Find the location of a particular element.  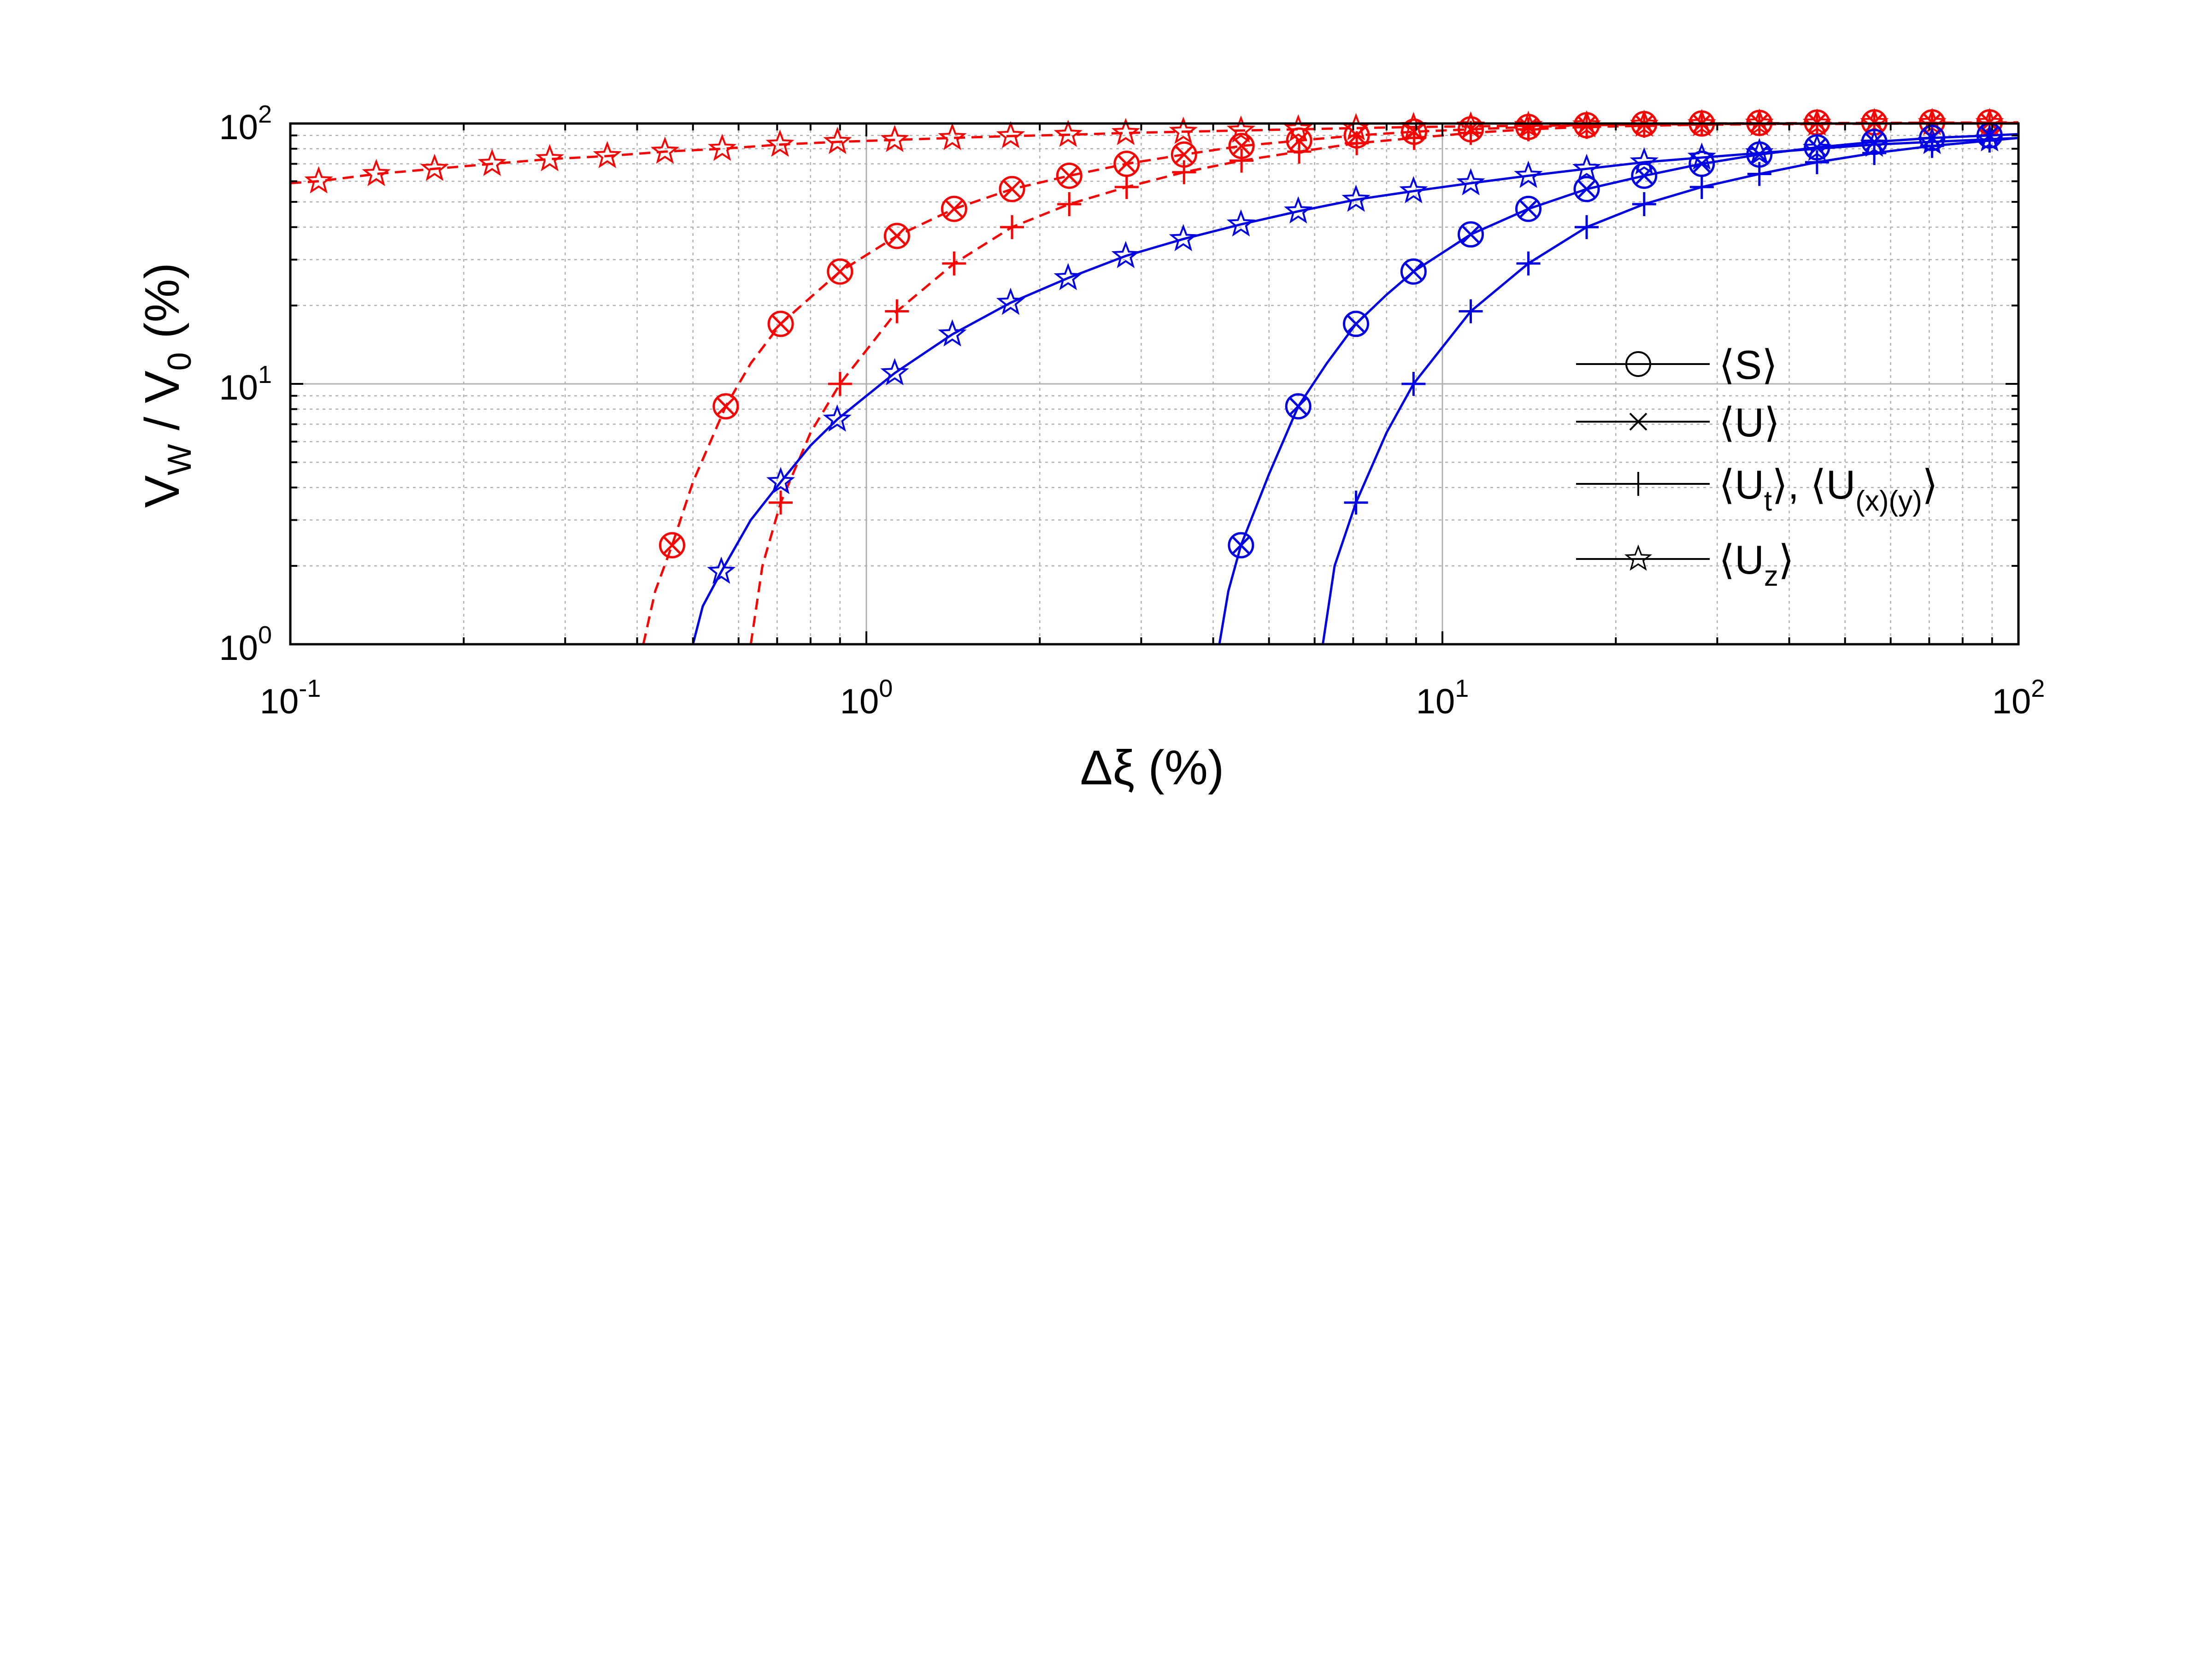

legend-entry-2: ⟨Ut⟩, ⟨U(x)(y)⟩ is located at coordinates (1757, 489).